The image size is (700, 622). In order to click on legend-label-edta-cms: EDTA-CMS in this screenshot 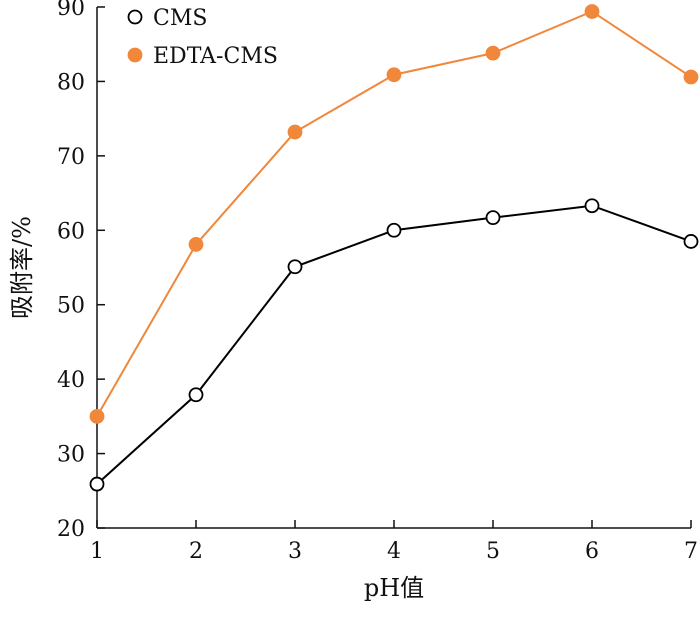, I will do `click(215, 56)`.